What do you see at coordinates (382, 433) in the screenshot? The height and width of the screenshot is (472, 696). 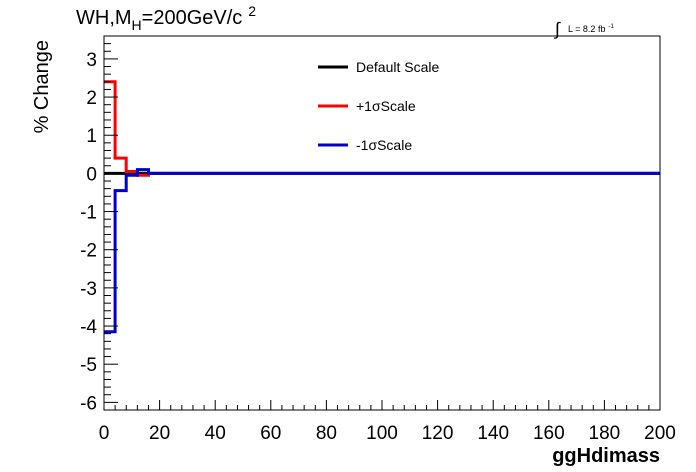 I see `x-tick-label: 100` at bounding box center [382, 433].